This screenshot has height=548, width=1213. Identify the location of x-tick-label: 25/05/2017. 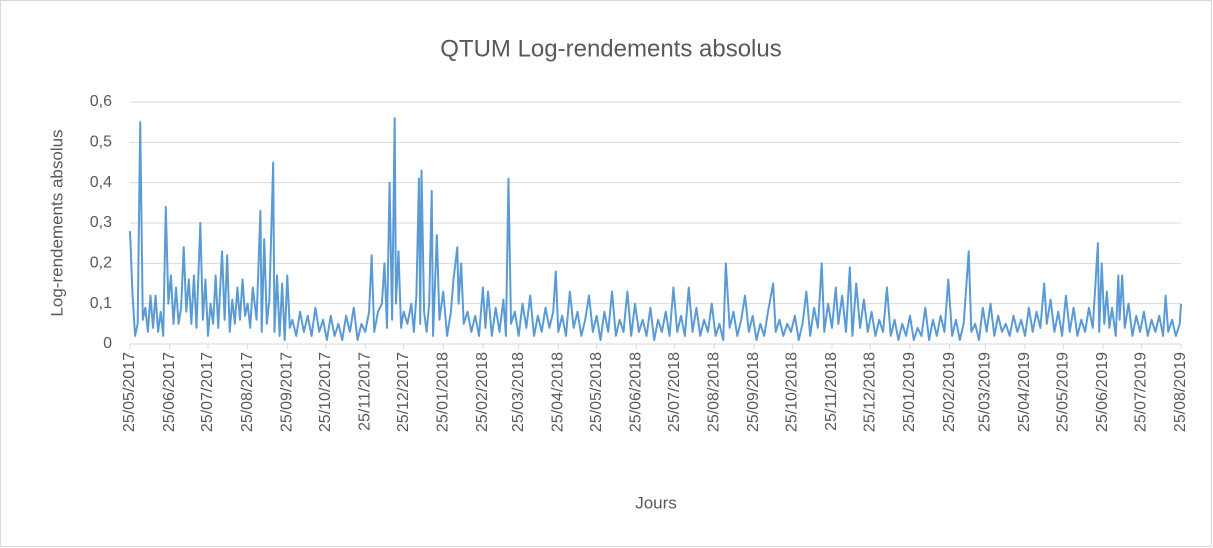
(129, 392).